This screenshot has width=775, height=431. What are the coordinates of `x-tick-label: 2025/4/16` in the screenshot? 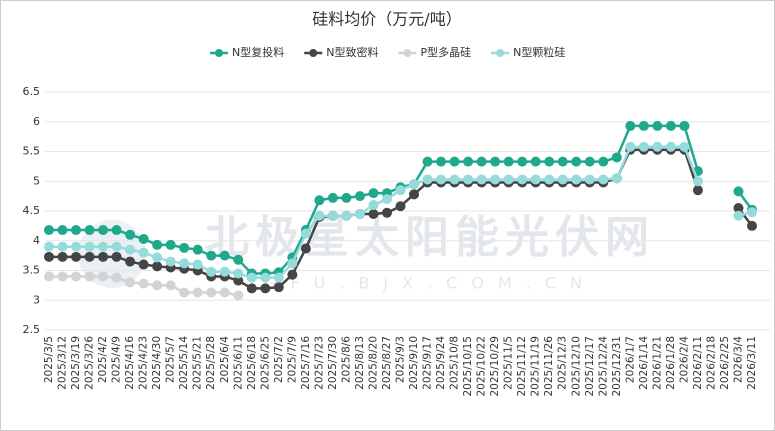 It's located at (130, 363).